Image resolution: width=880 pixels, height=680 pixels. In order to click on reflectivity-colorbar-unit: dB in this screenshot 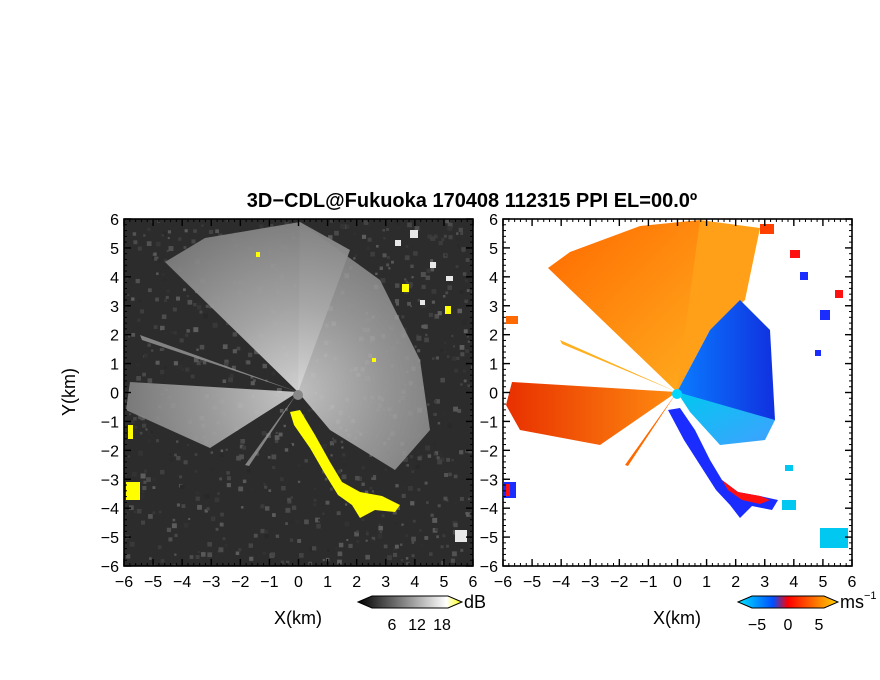, I will do `click(475, 602)`.